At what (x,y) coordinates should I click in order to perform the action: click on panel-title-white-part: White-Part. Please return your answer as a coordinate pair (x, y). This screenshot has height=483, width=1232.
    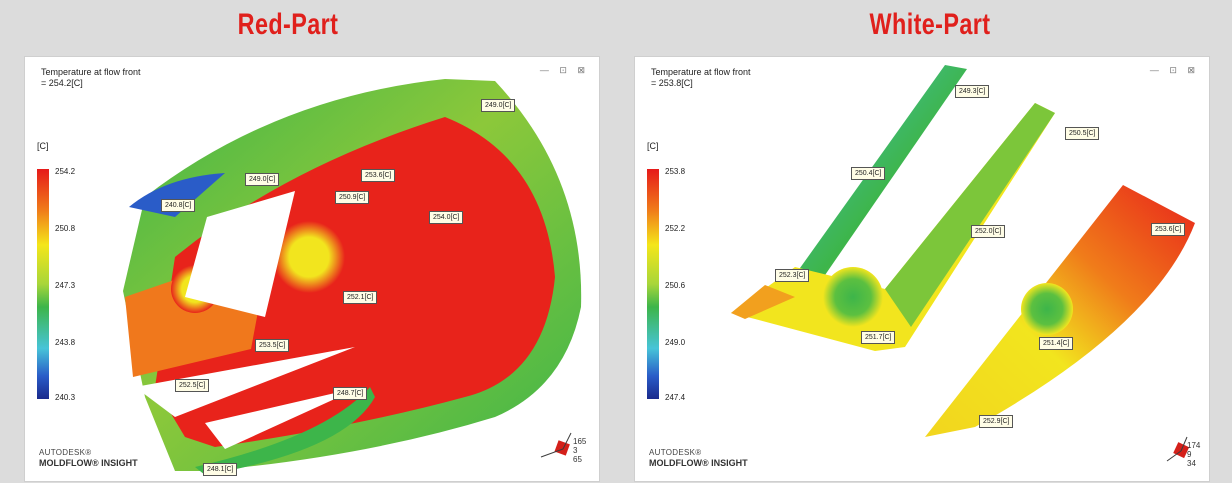
    Looking at the image, I should click on (930, 24).